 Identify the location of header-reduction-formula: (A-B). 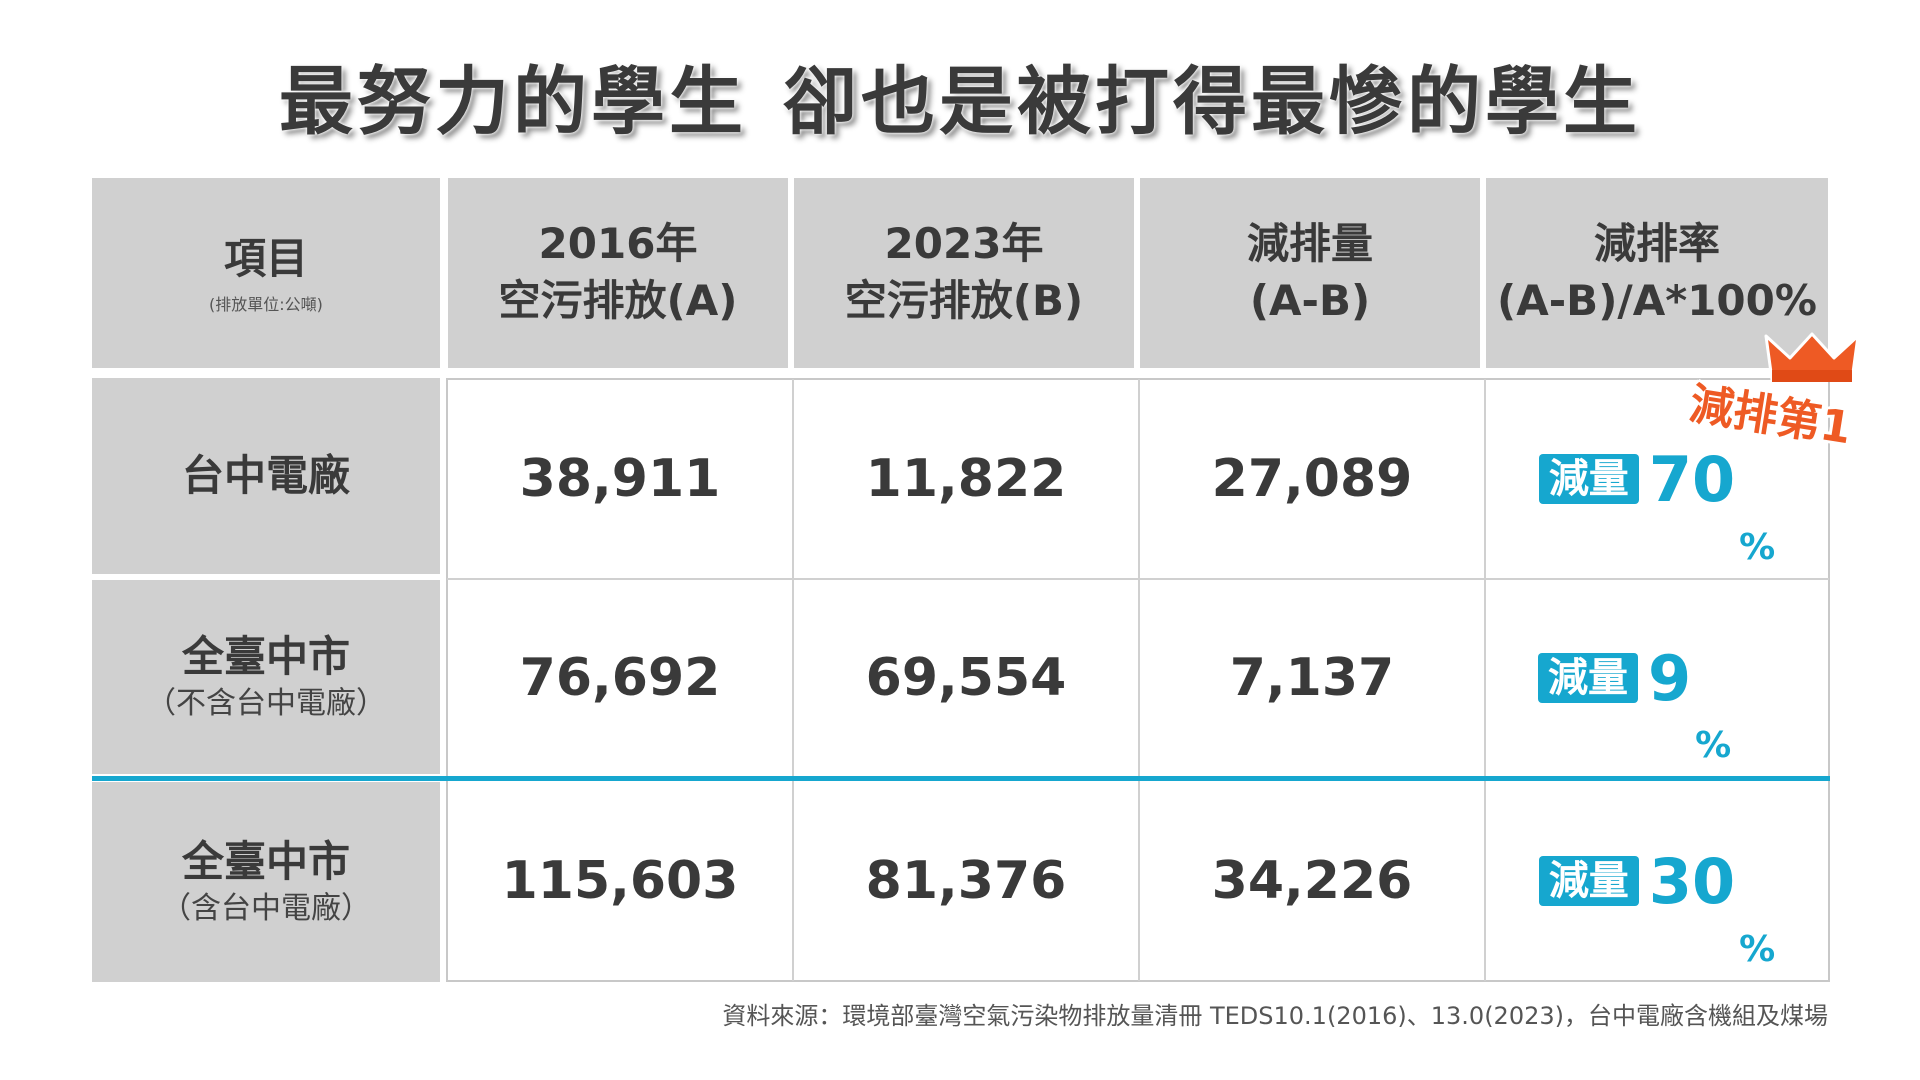
(1310, 300).